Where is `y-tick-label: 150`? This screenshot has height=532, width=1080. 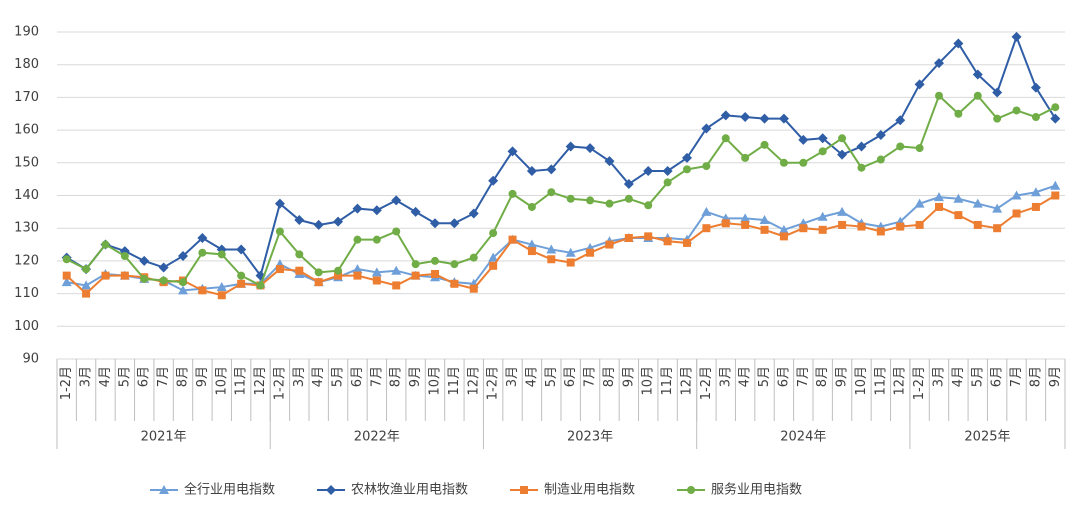 y-tick-label: 150 is located at coordinates (26, 162).